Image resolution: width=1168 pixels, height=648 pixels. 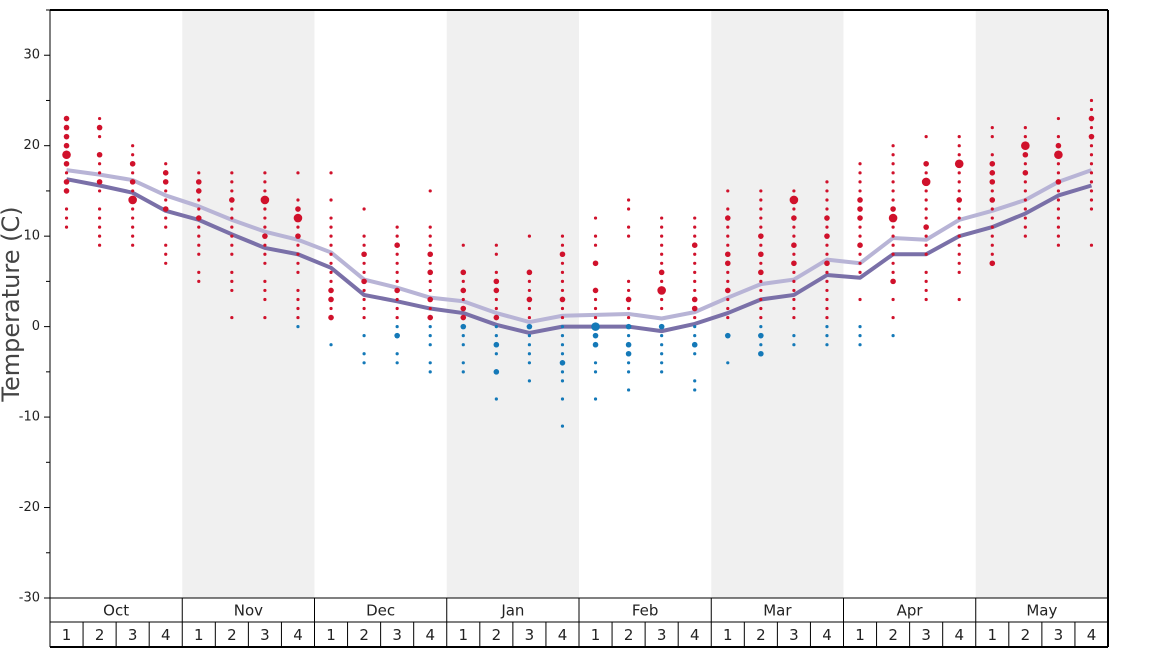 What do you see at coordinates (380, 611) in the screenshot?
I see `month-label: Dec` at bounding box center [380, 611].